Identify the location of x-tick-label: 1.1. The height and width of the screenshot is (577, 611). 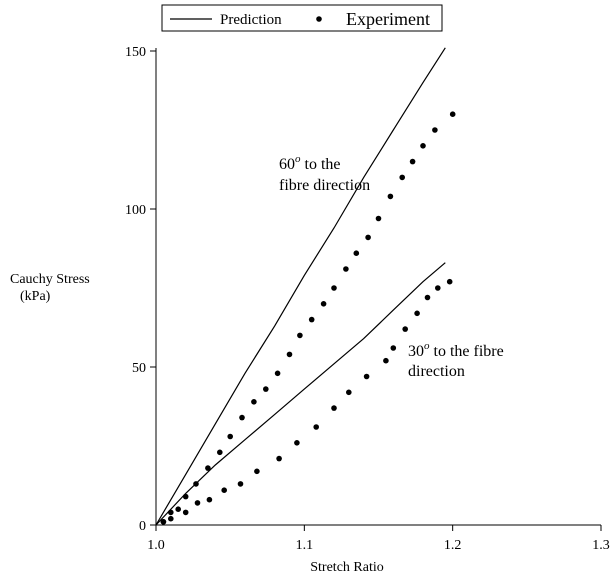
(305, 545).